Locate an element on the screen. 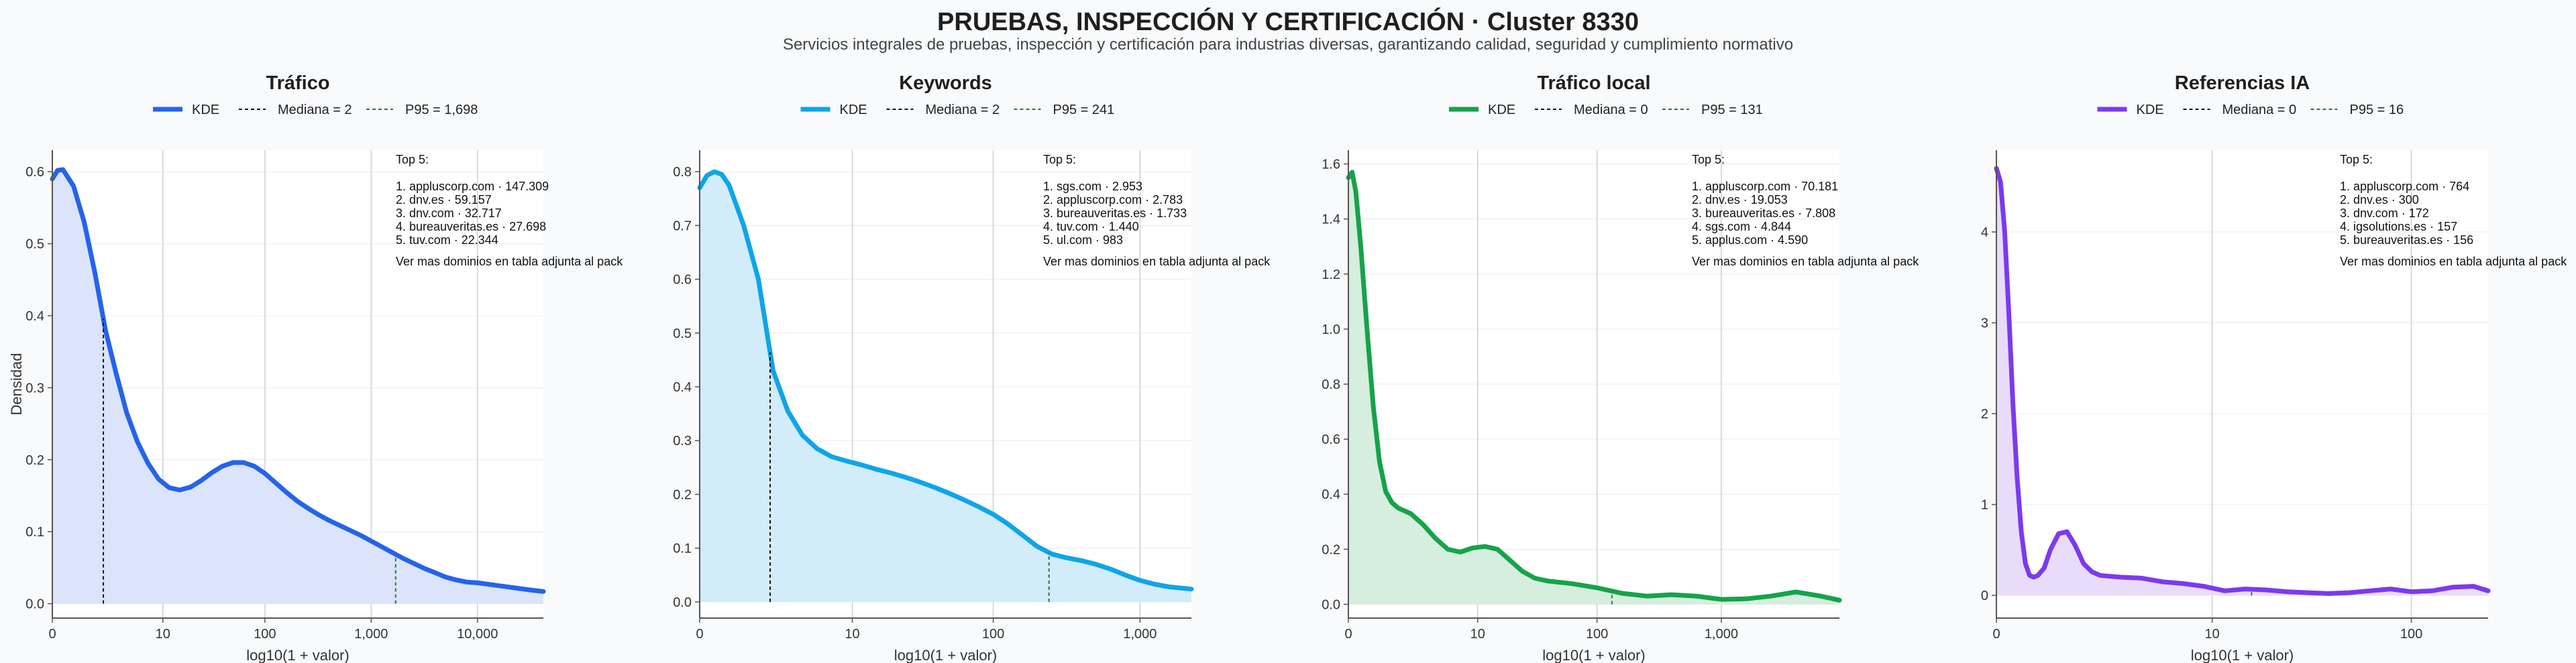 The image size is (2576, 663). legend-p95-label: P95 = 1,698 is located at coordinates (441, 110).